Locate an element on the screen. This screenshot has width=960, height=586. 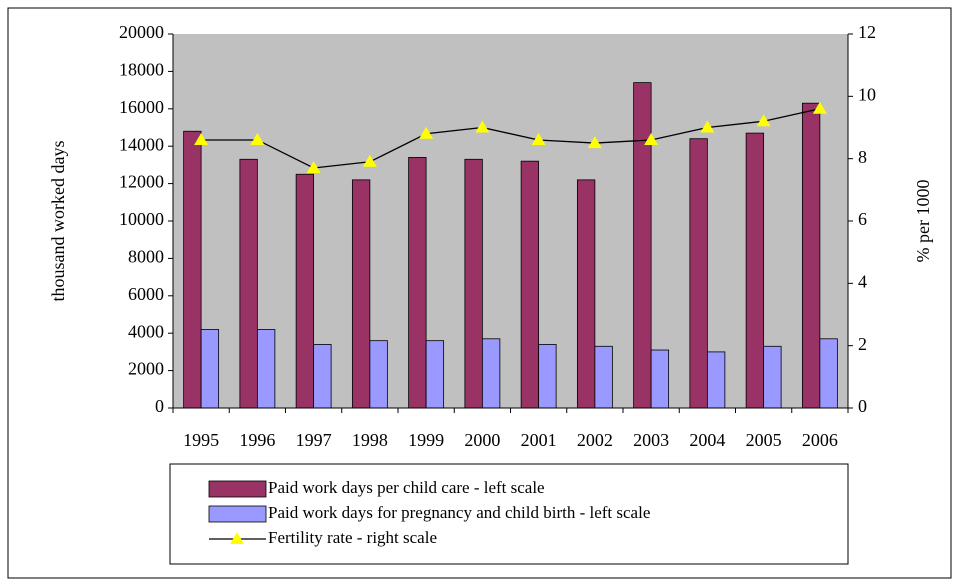
y2-tick-label: 4 is located at coordinates (862, 281).